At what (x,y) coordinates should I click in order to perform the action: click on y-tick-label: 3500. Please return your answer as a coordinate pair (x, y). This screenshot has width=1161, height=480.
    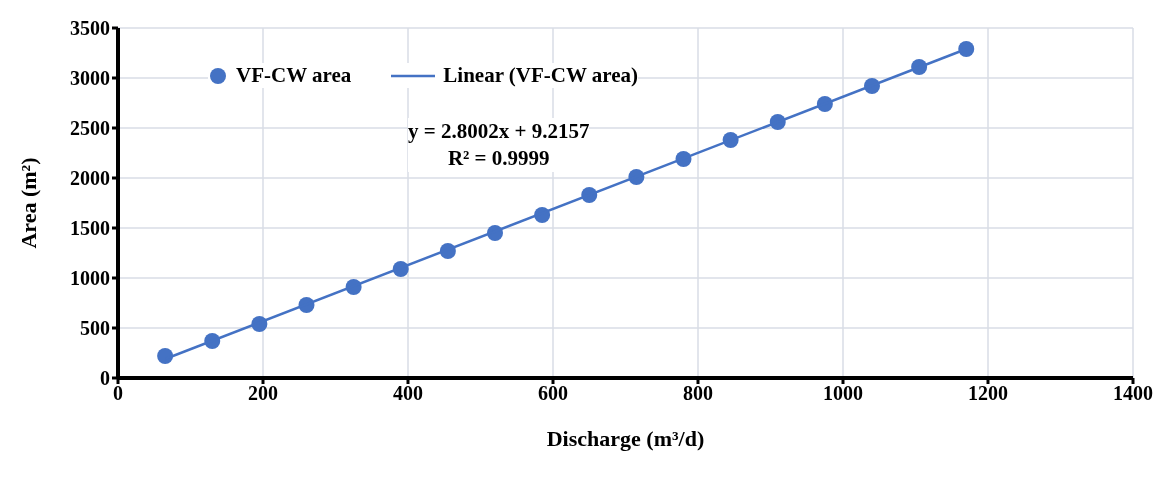
    Looking at the image, I should click on (90, 28).